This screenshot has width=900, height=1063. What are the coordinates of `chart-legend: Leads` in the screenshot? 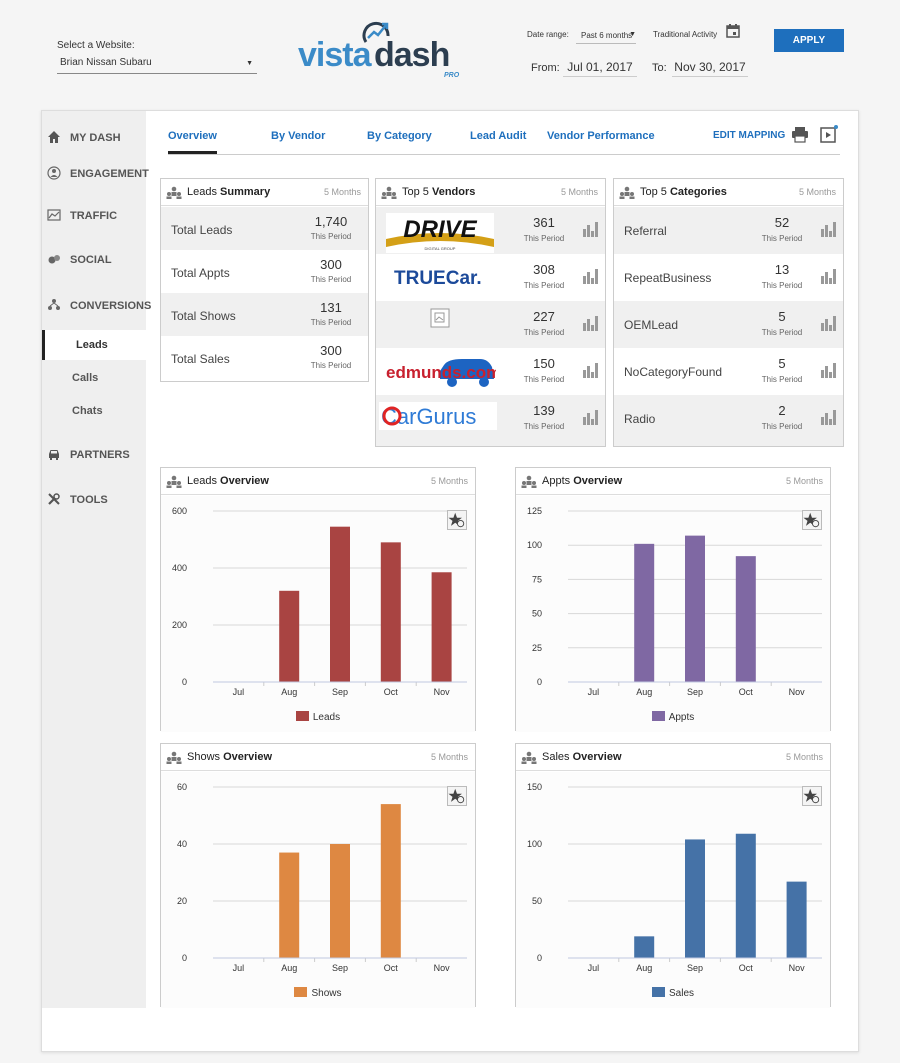 It's located at (318, 717).